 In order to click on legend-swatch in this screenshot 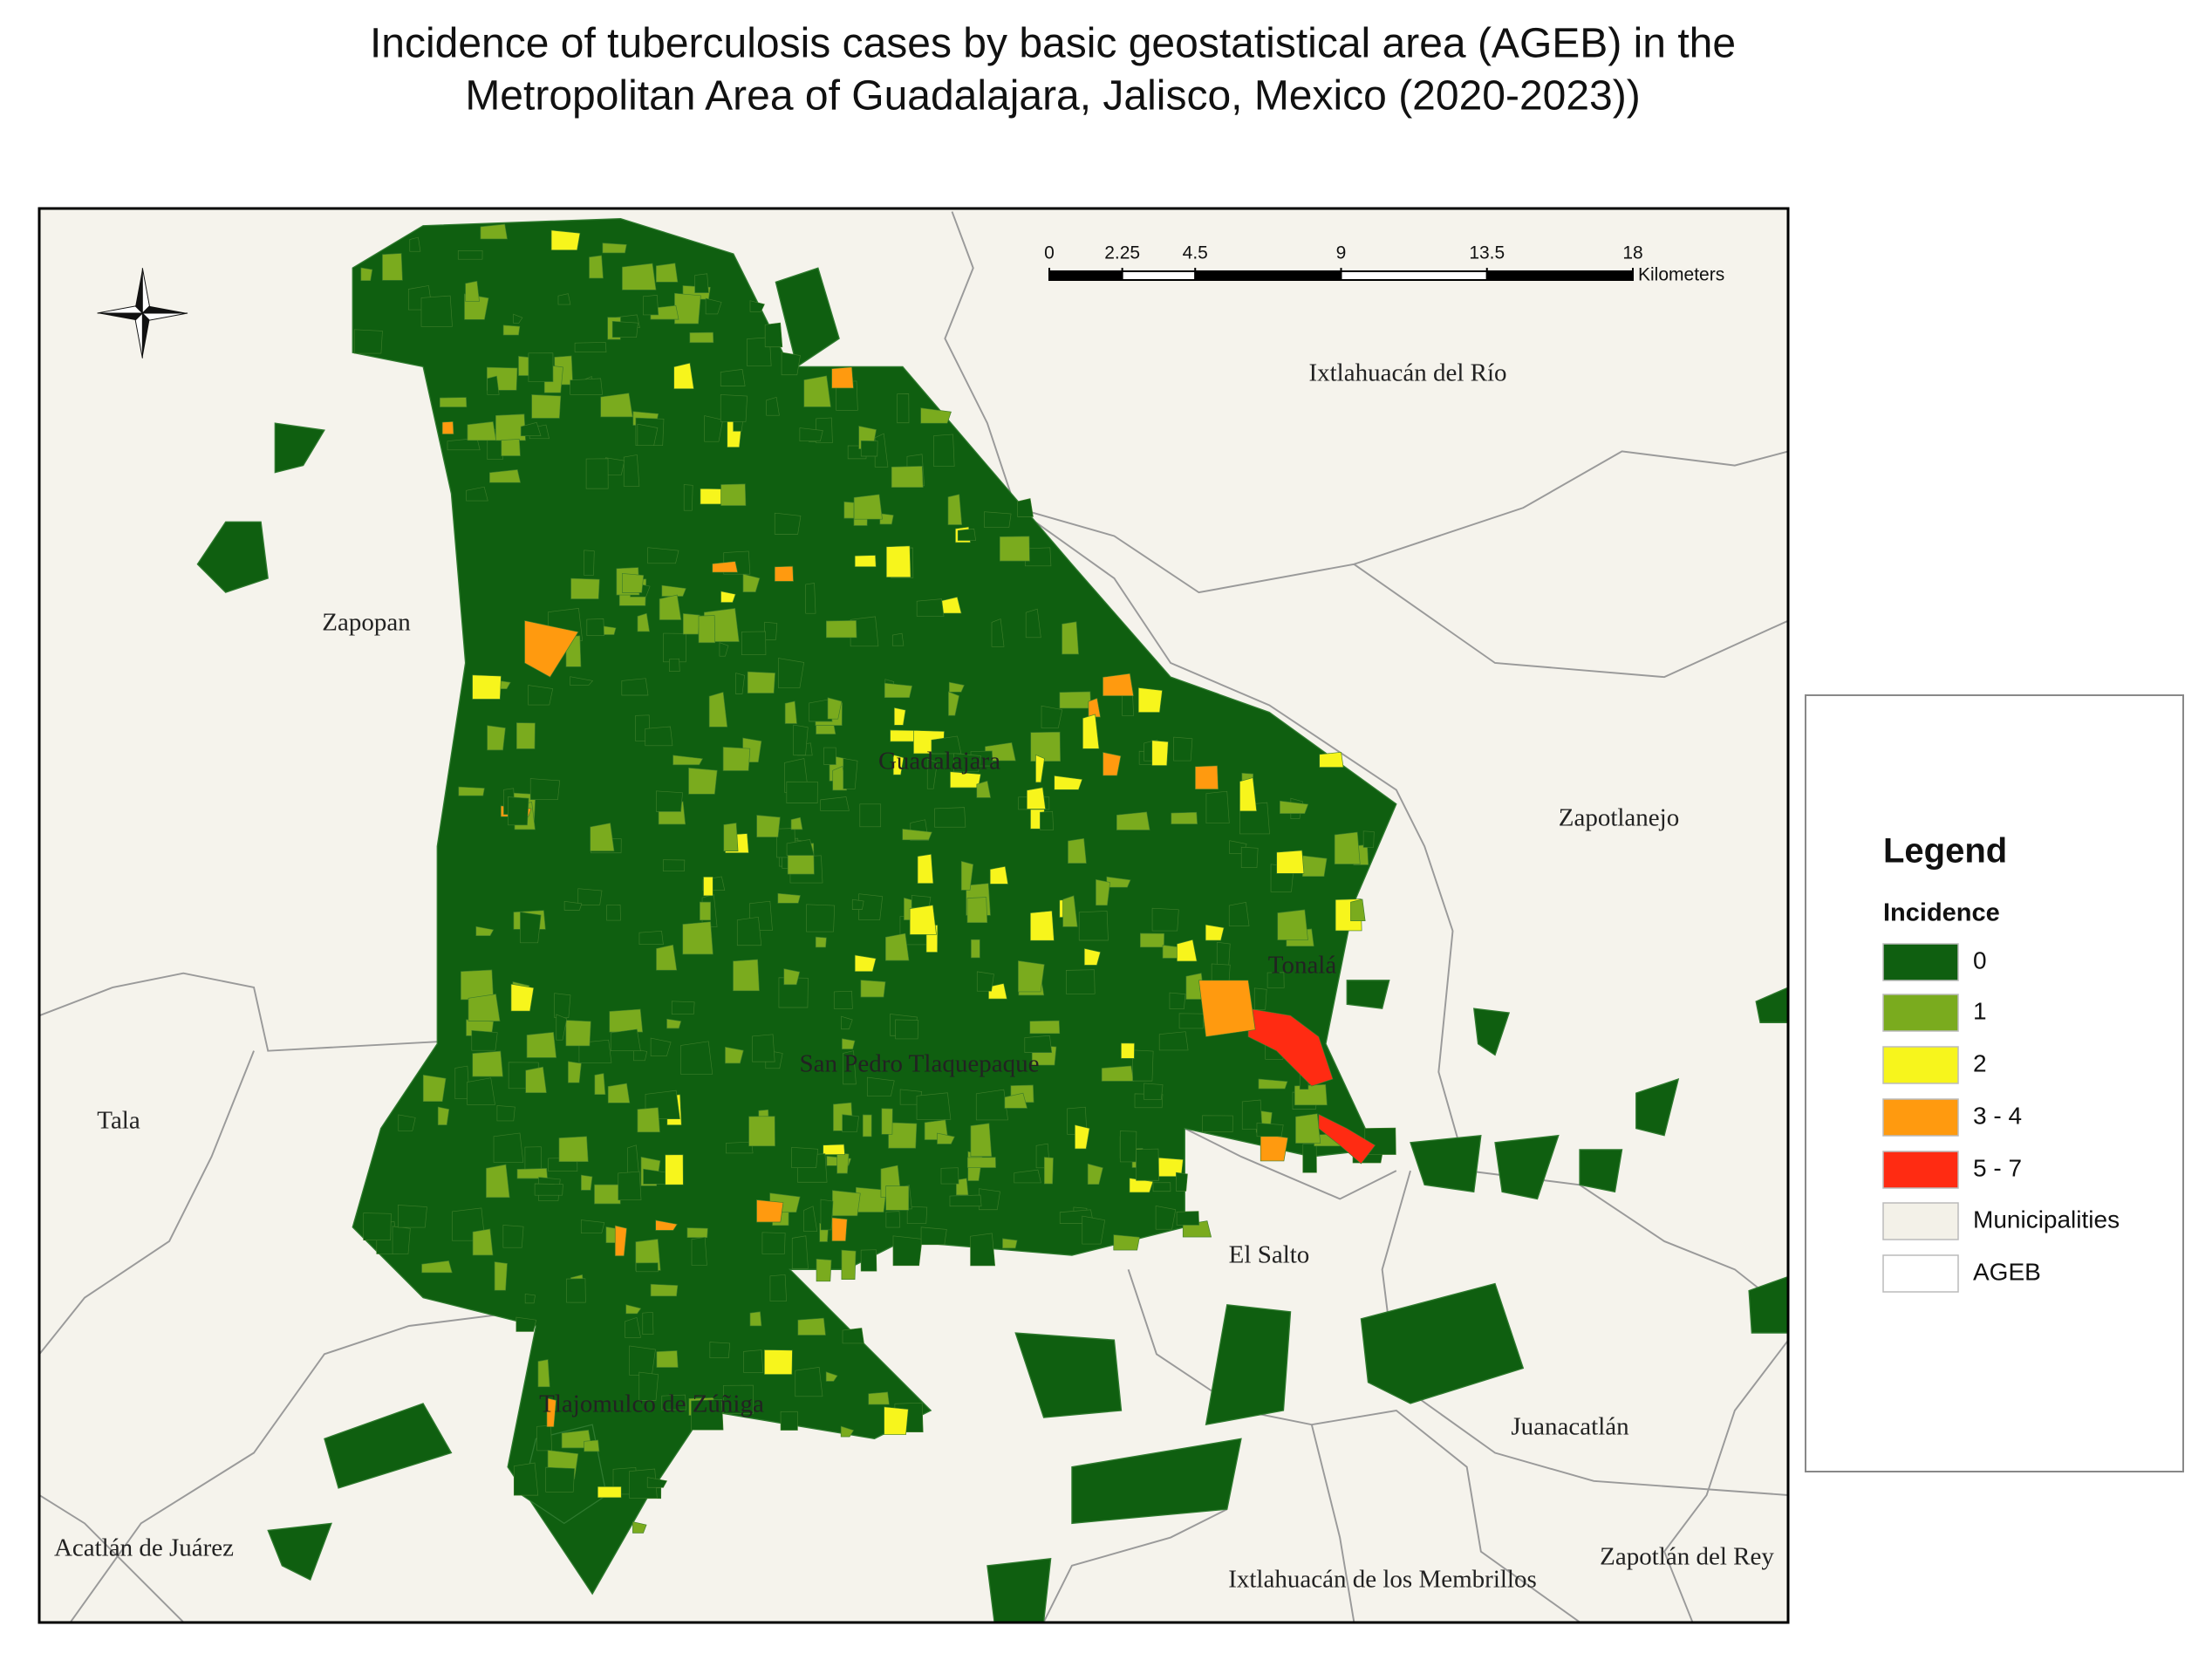, I will do `click(1920, 1170)`.